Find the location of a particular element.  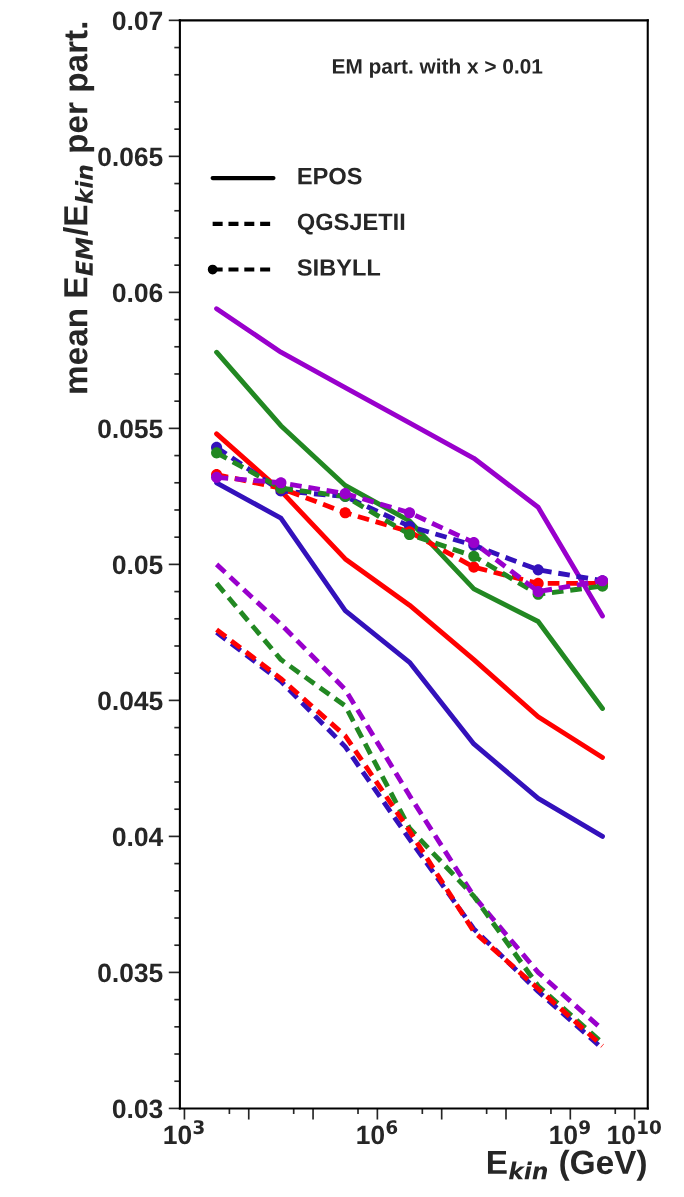

annotation: QGSJETII is located at coordinates (351, 224).